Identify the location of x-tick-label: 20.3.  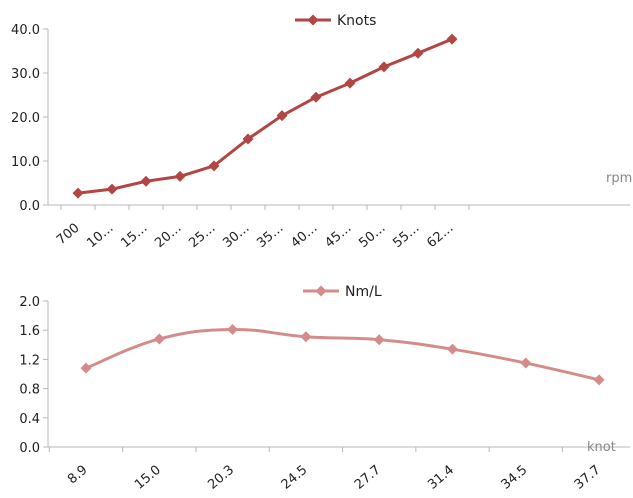
(221, 478).